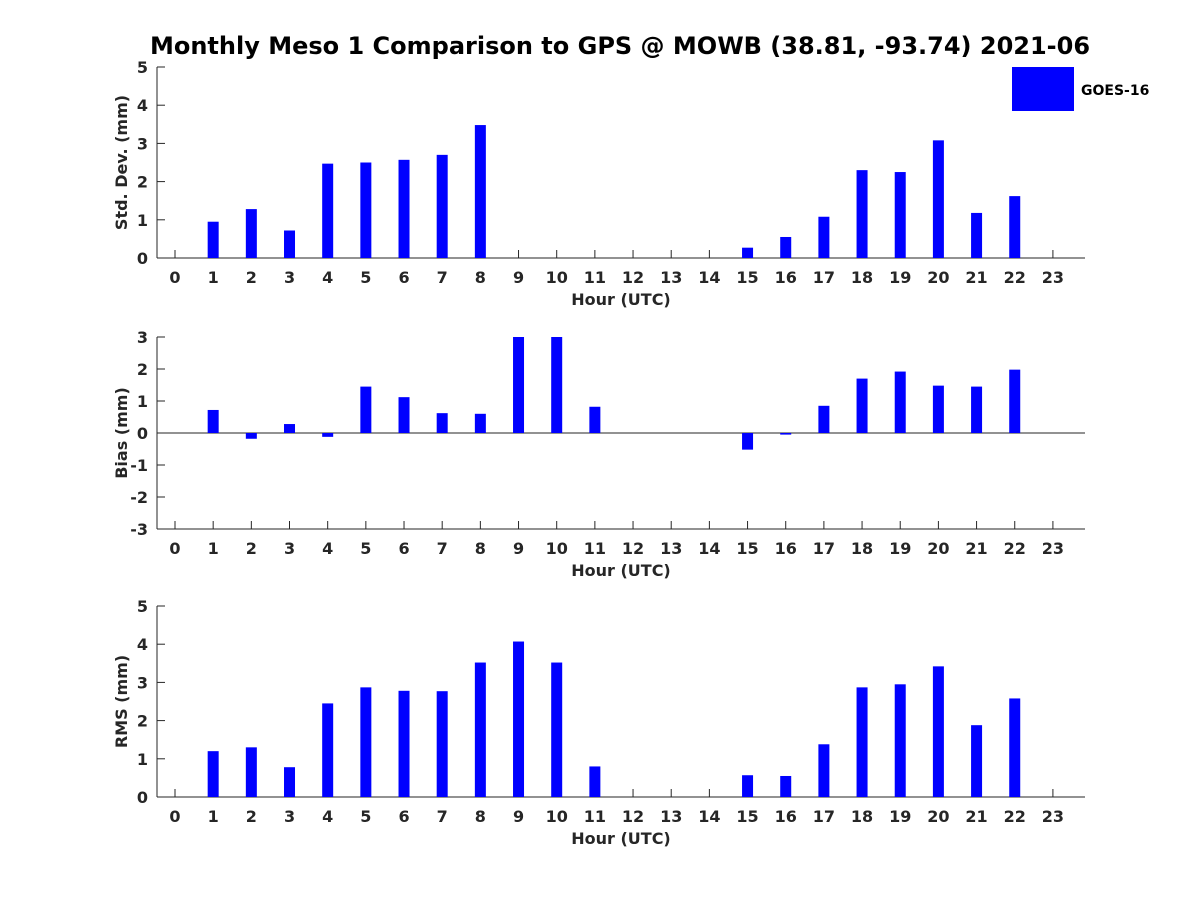 The height and width of the screenshot is (900, 1200). I want to click on x-tick-label: 21, so click(976, 277).